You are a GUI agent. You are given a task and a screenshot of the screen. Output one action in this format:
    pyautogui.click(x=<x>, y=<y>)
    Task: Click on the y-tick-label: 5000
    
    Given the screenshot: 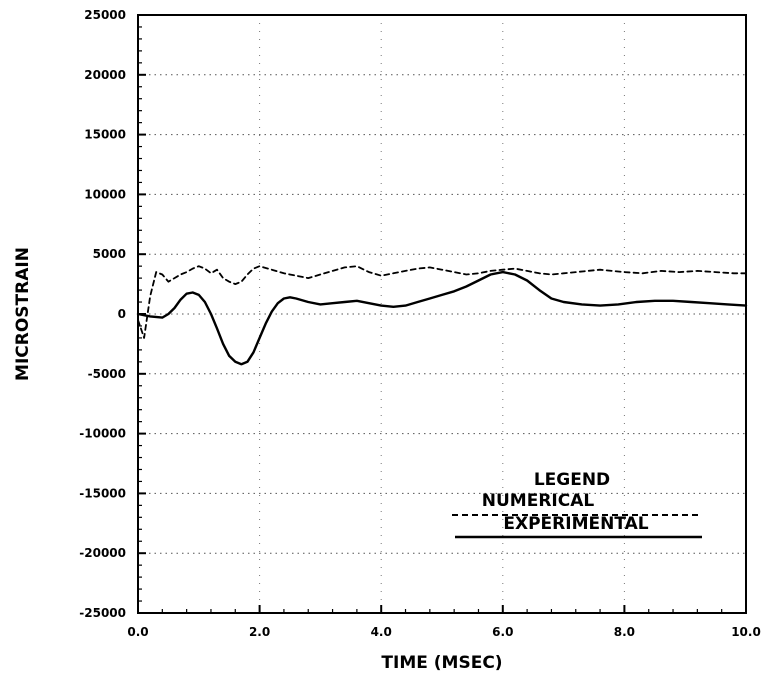 What is the action you would take?
    pyautogui.click(x=109, y=254)
    